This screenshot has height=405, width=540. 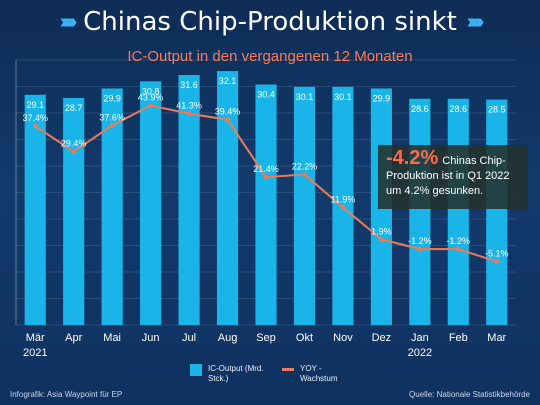 What do you see at coordinates (35, 105) in the screenshot?
I see `bar-value-label: 29.1` at bounding box center [35, 105].